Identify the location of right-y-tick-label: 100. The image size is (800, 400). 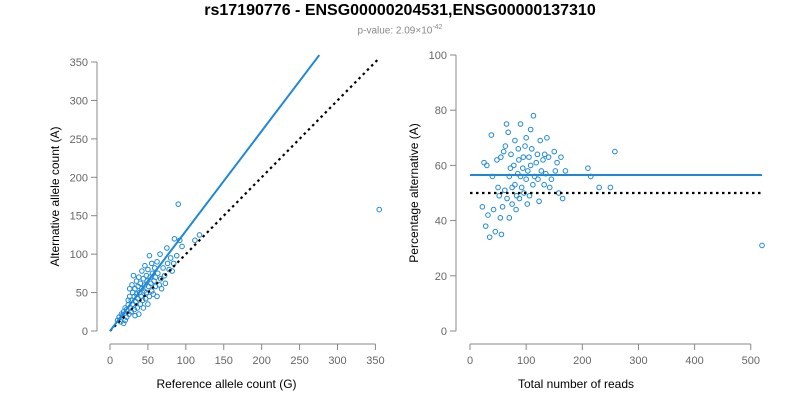
(438, 56).